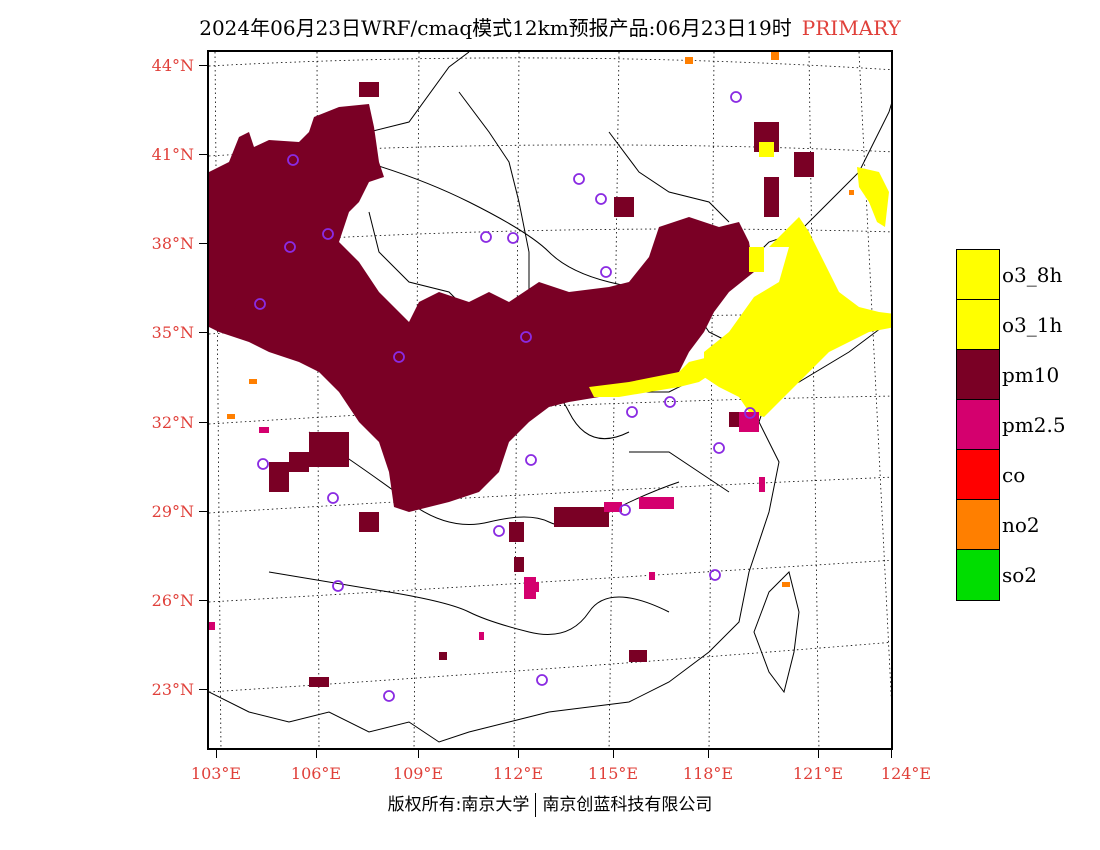 The width and height of the screenshot is (1100, 850). Describe the element at coordinates (627, 805) in the screenshot. I see `copyright-right: 南京创蓝科技有限公司` at that location.